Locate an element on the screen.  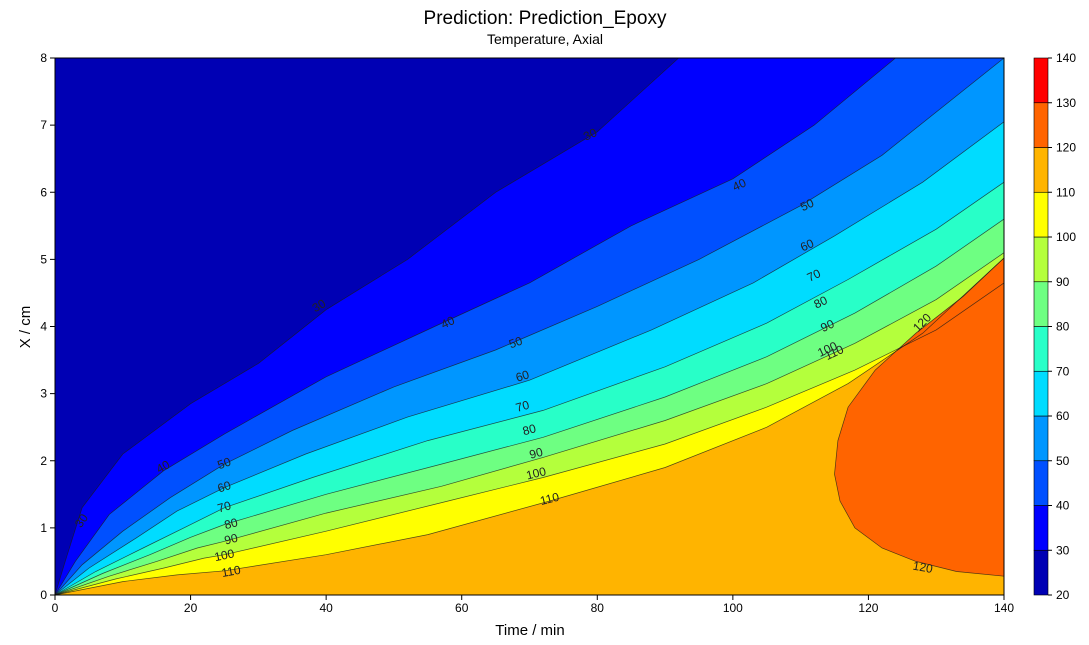
y-tick-label: 3 is located at coordinates (43, 394).